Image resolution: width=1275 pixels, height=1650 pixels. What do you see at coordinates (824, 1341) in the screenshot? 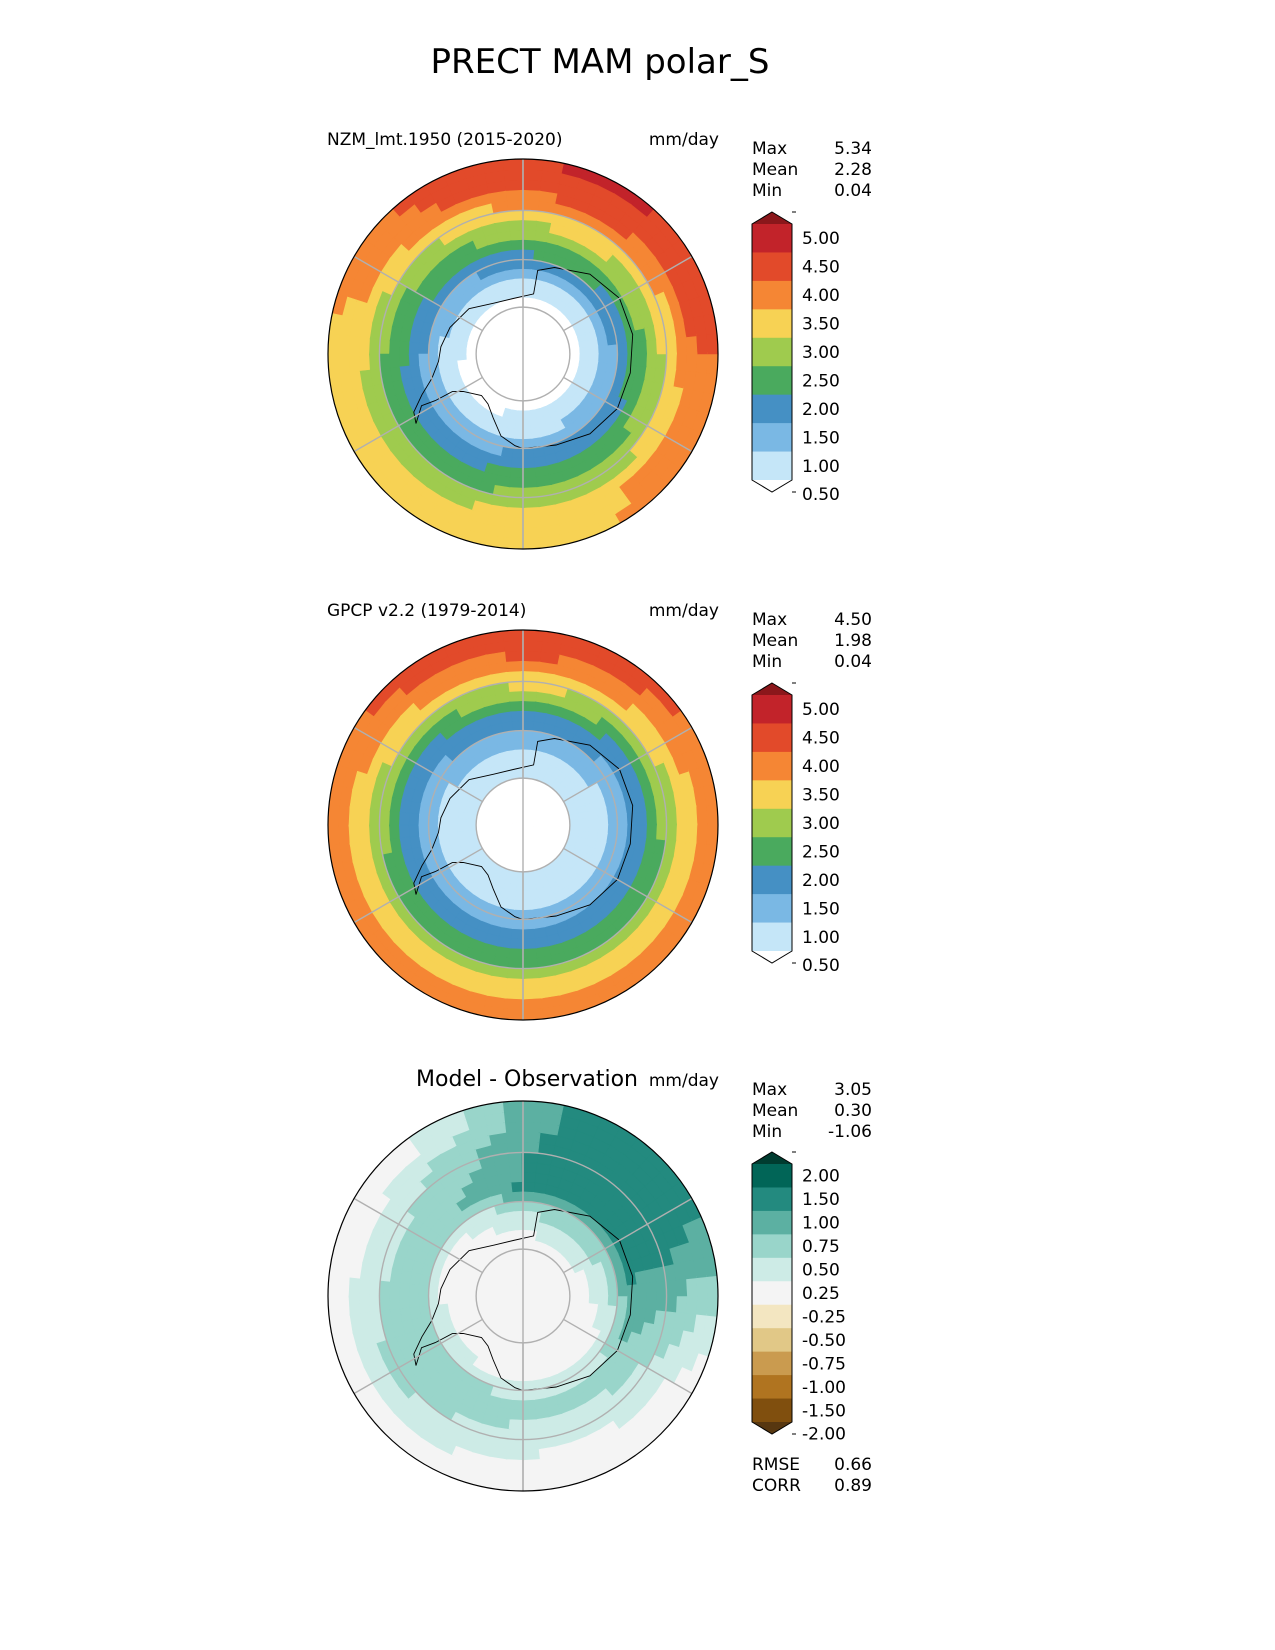
I see `colorbar-tick-label: -0.50` at bounding box center [824, 1341].